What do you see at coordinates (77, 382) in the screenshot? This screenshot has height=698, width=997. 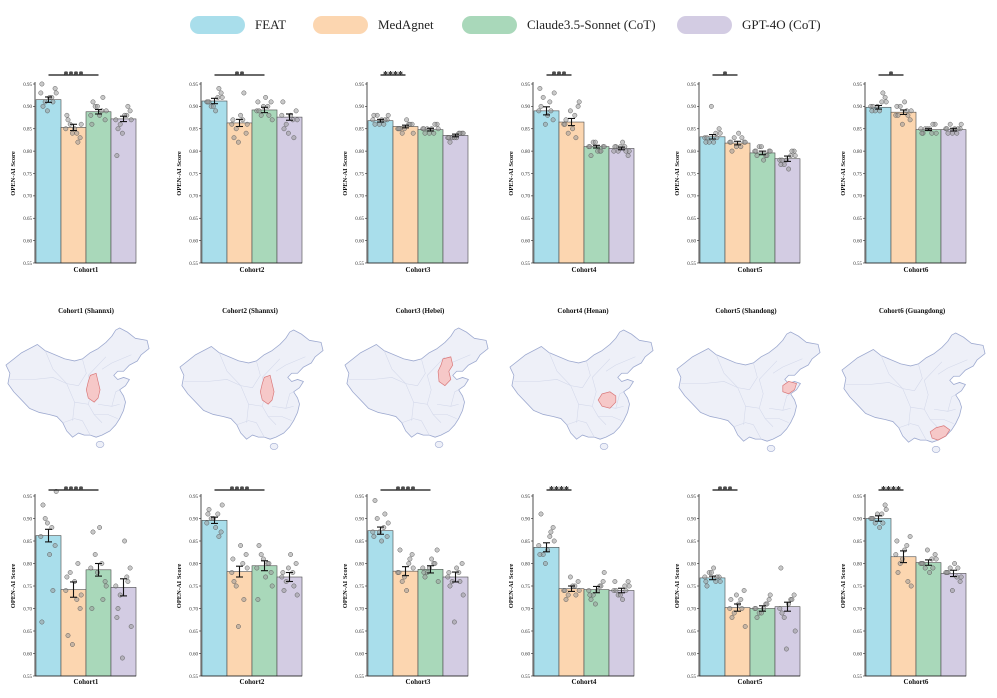 I see `country-outline` at bounding box center [77, 382].